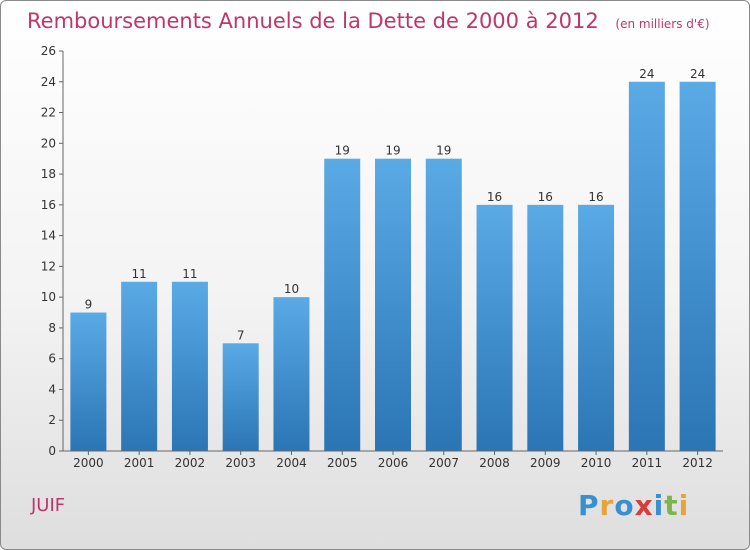 This screenshot has width=750, height=550. Describe the element at coordinates (48, 266) in the screenshot. I see `y-tick-label: 12` at that location.